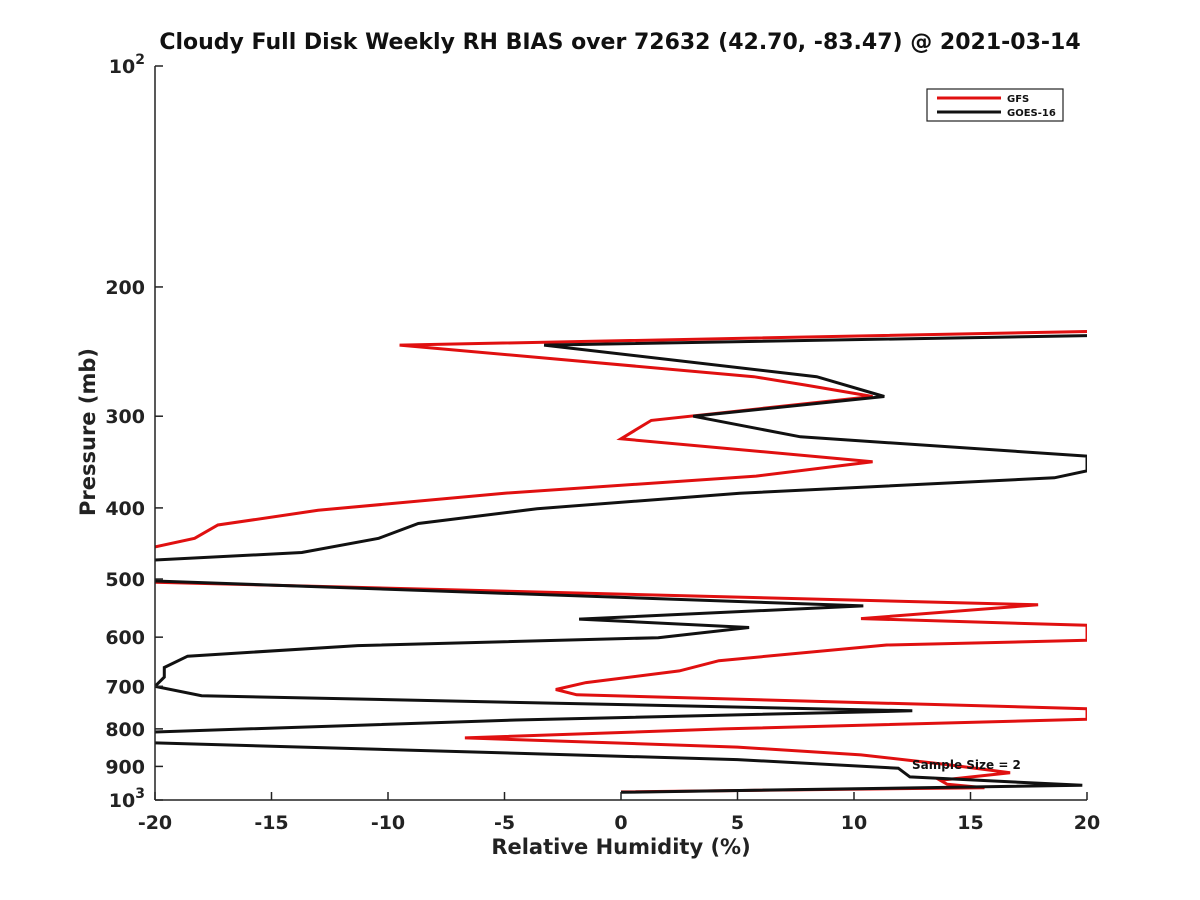 The height and width of the screenshot is (900, 1200). What do you see at coordinates (125, 417) in the screenshot?
I see `y-tick-label: 300` at bounding box center [125, 417].